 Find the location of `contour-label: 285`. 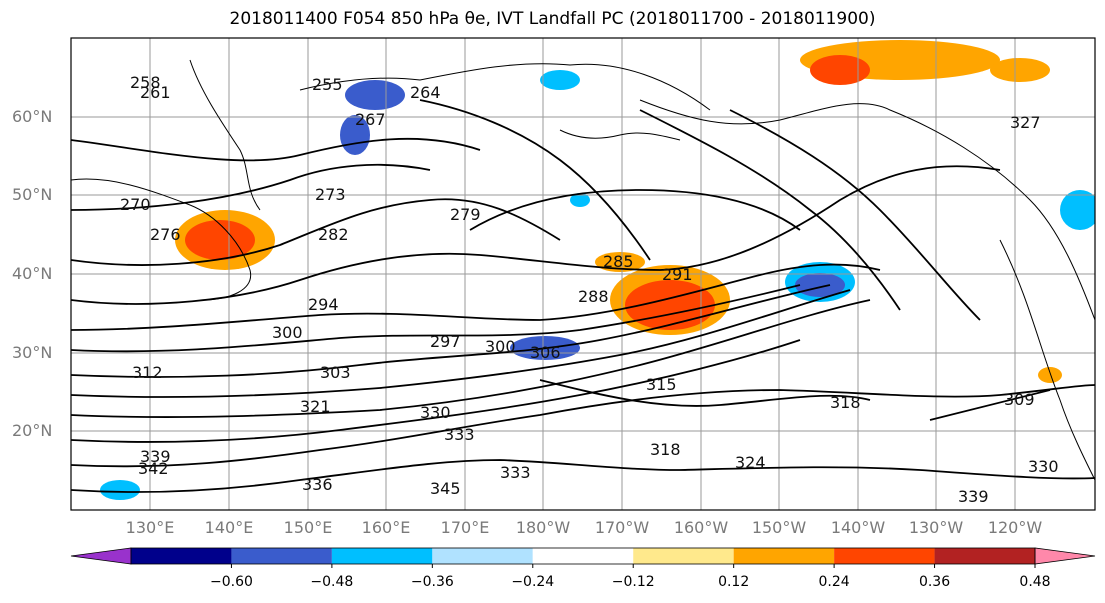

contour-label: 285 is located at coordinates (618, 261).